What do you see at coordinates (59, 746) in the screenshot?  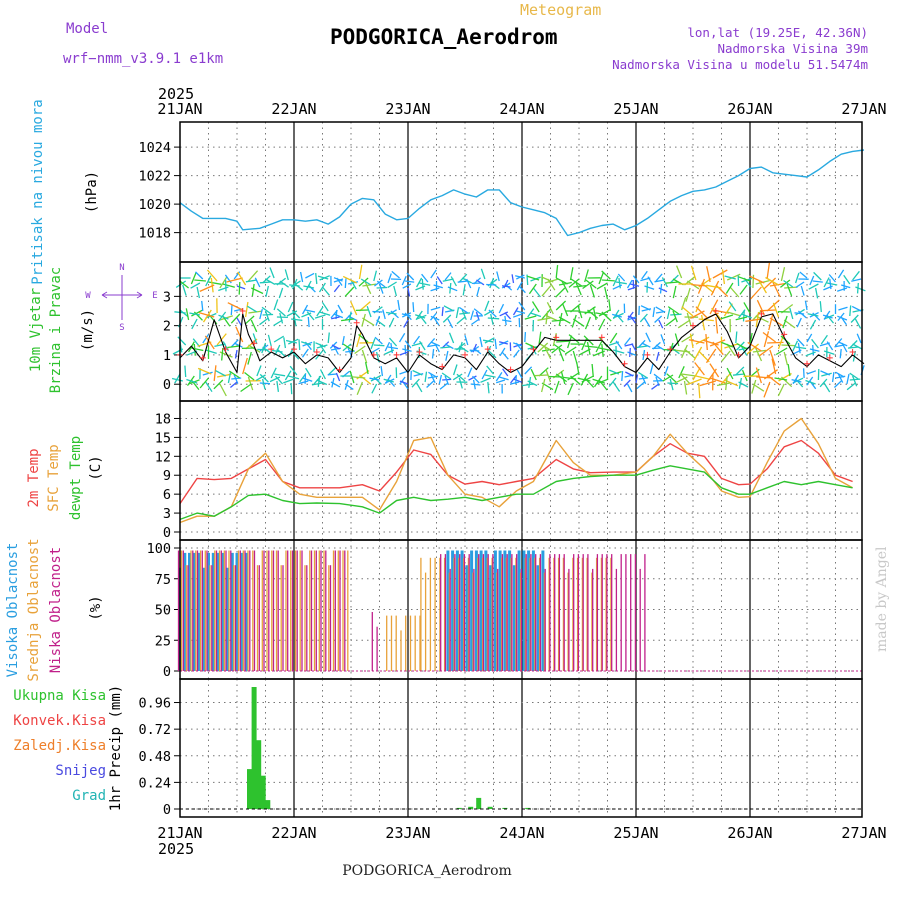 I see `precip-legend-item: Zaledj.Kisa` at bounding box center [59, 746].